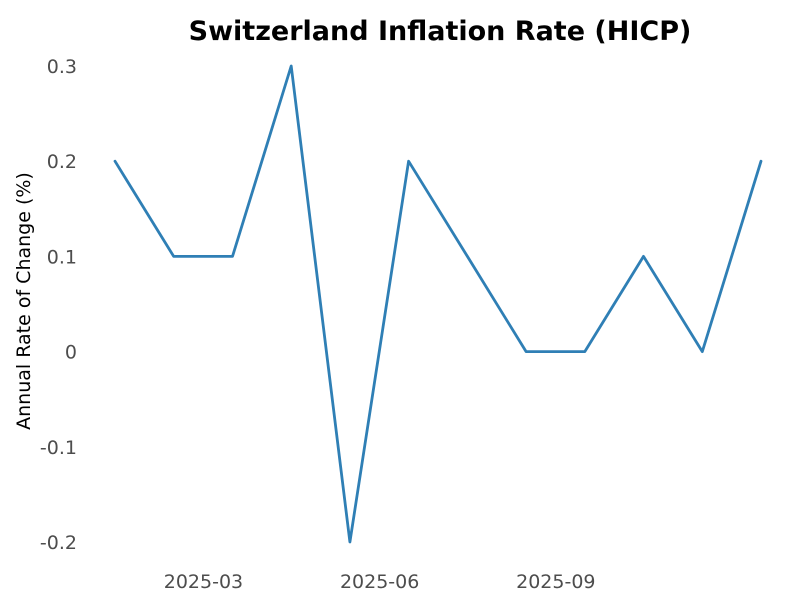  I want to click on x-axis-ticks: 2025-03 2025-06 2025-09, so click(380, 582).